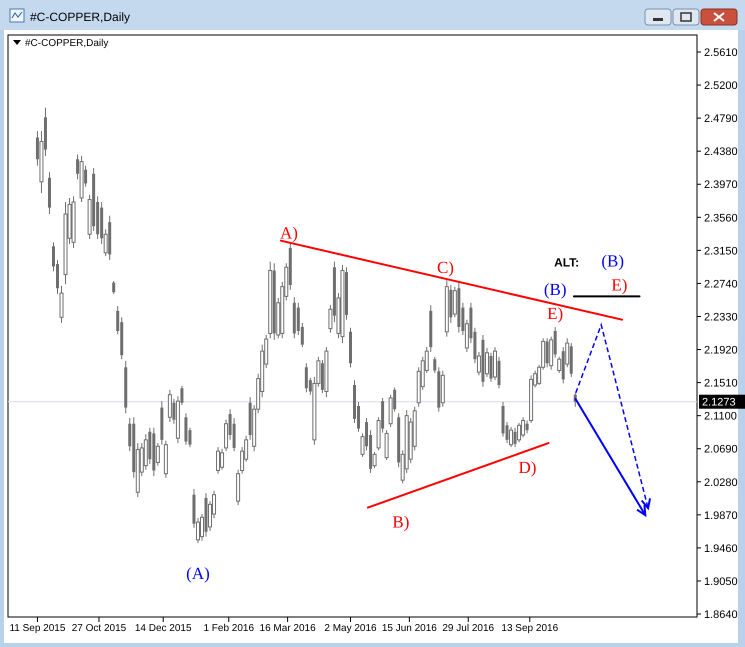 The width and height of the screenshot is (745, 647). I want to click on y-tick-label: 2.4790, so click(721, 119).